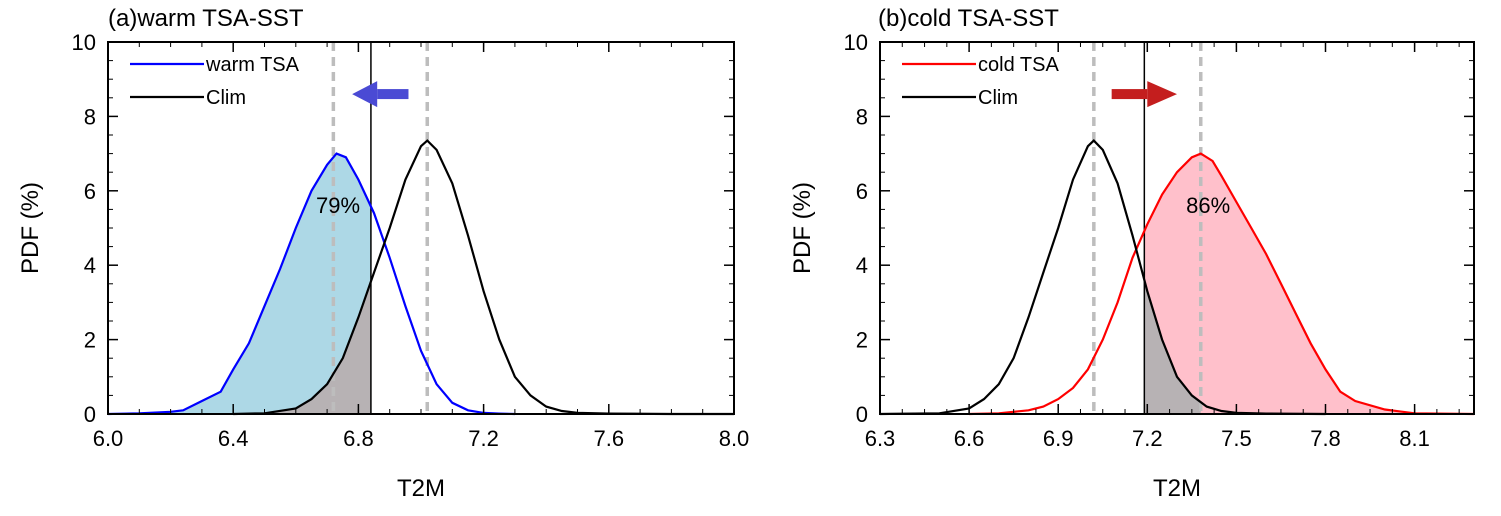 This screenshot has height=516, width=1501. What do you see at coordinates (609, 438) in the screenshot?
I see `x-tick-label: 7.6` at bounding box center [609, 438].